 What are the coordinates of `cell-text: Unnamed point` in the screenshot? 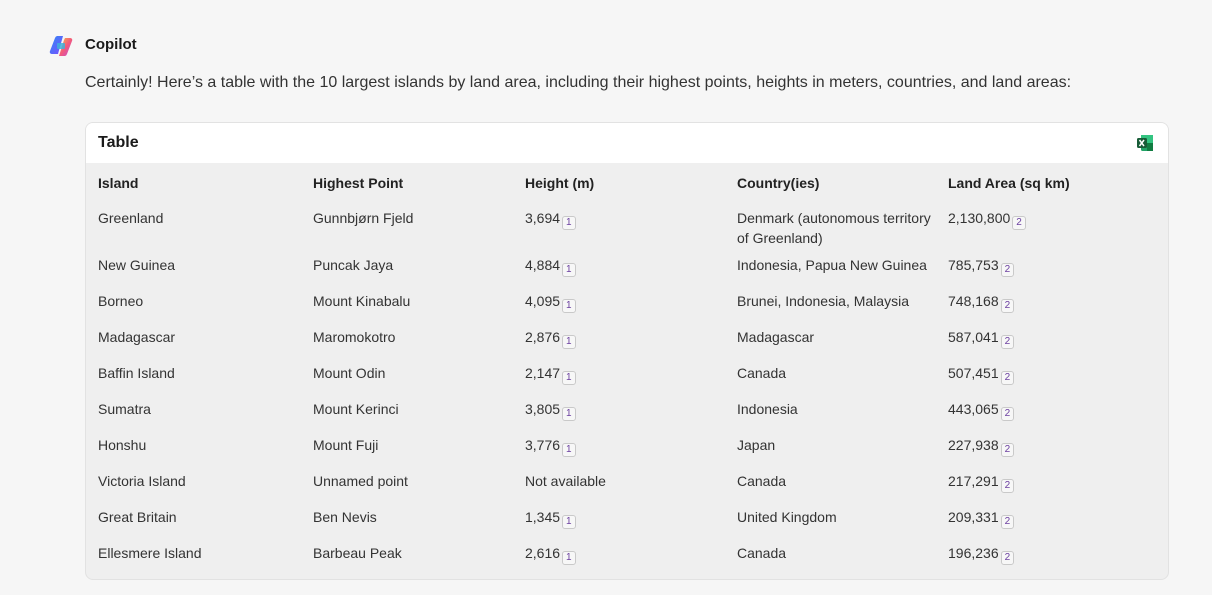 It's located at (360, 481).